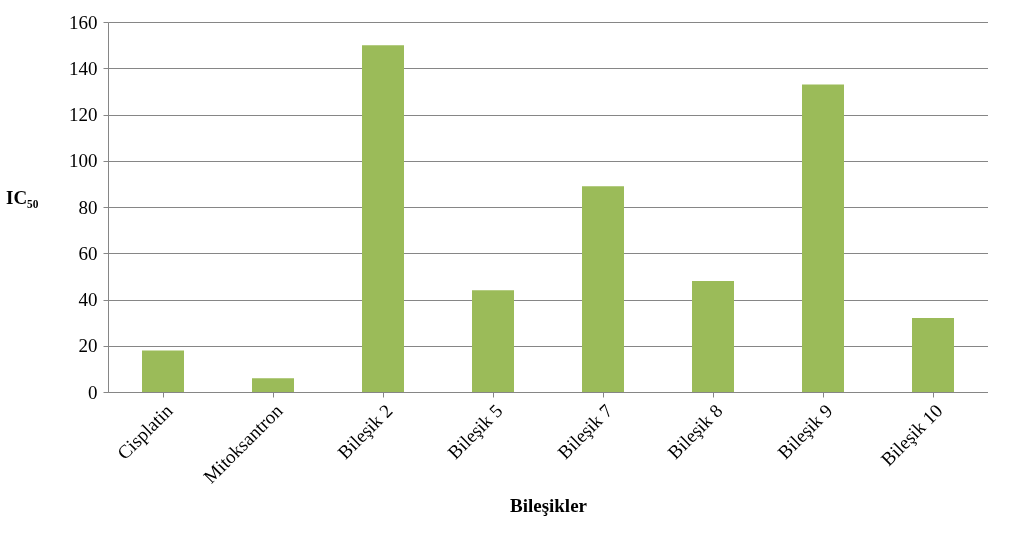  I want to click on y-tick-label: 40, so click(88, 299).